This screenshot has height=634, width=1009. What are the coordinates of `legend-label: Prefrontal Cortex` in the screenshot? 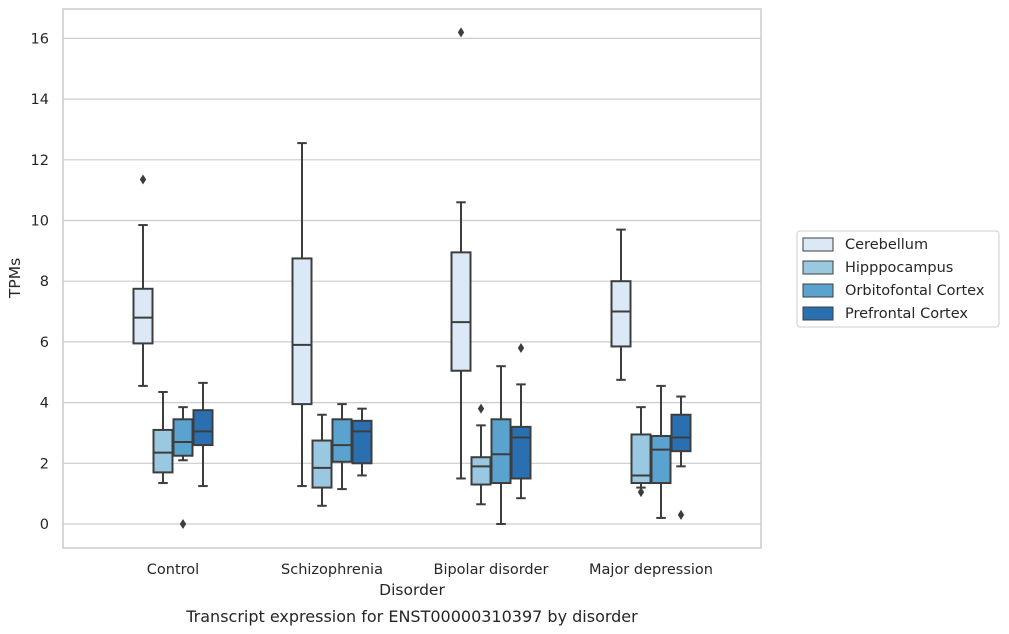 It's located at (906, 314).